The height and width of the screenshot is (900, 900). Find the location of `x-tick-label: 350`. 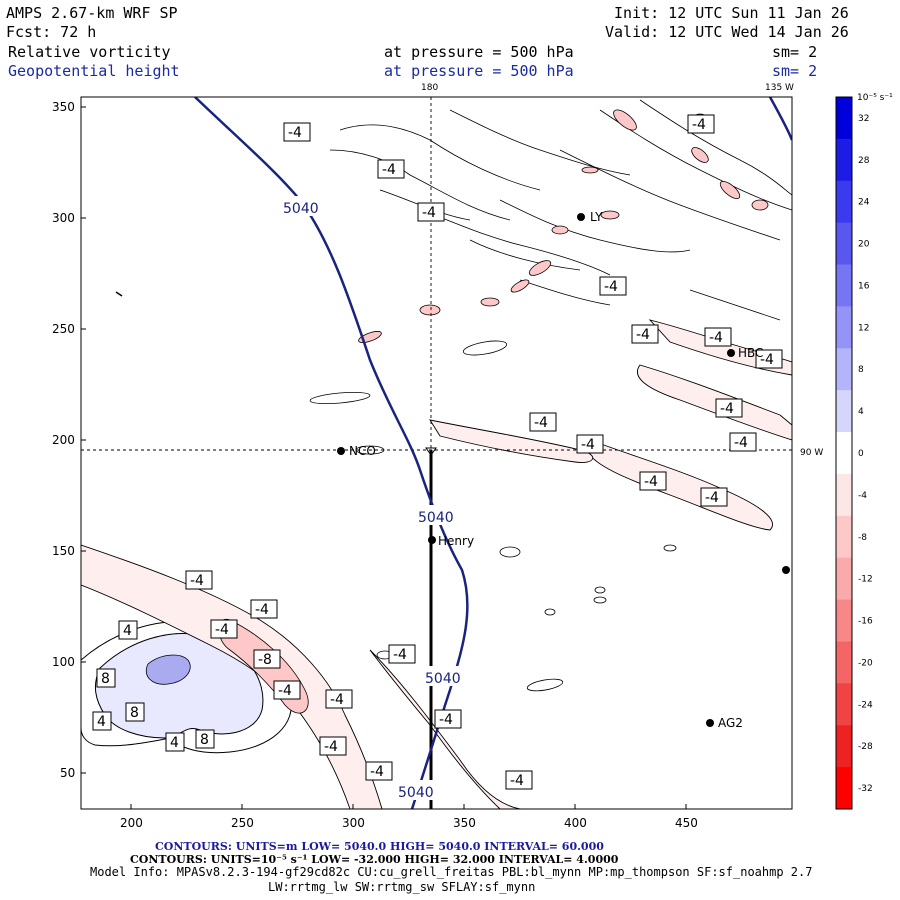

x-tick-label: 350 is located at coordinates (464, 823).